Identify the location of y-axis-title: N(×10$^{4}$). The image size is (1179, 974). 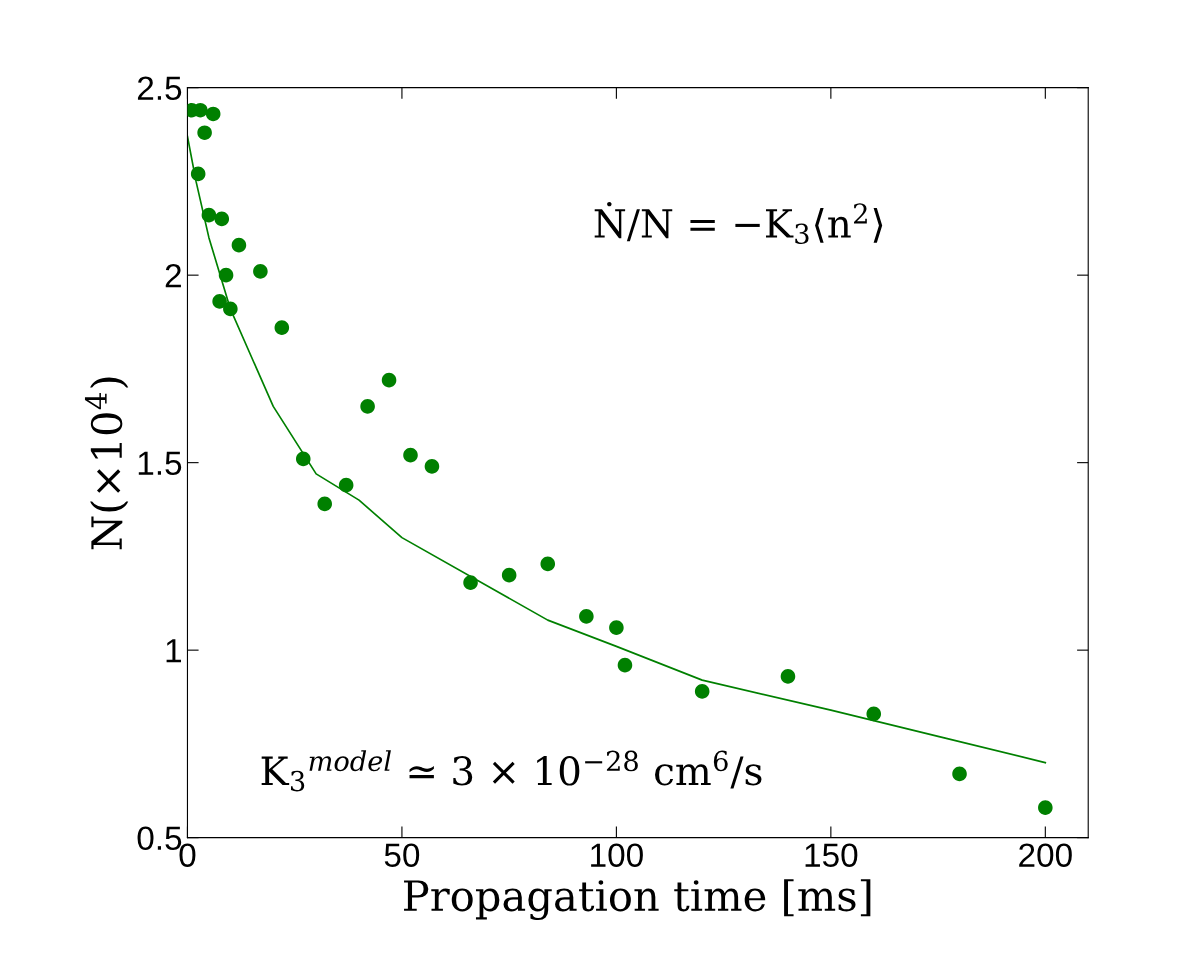
(106, 463).